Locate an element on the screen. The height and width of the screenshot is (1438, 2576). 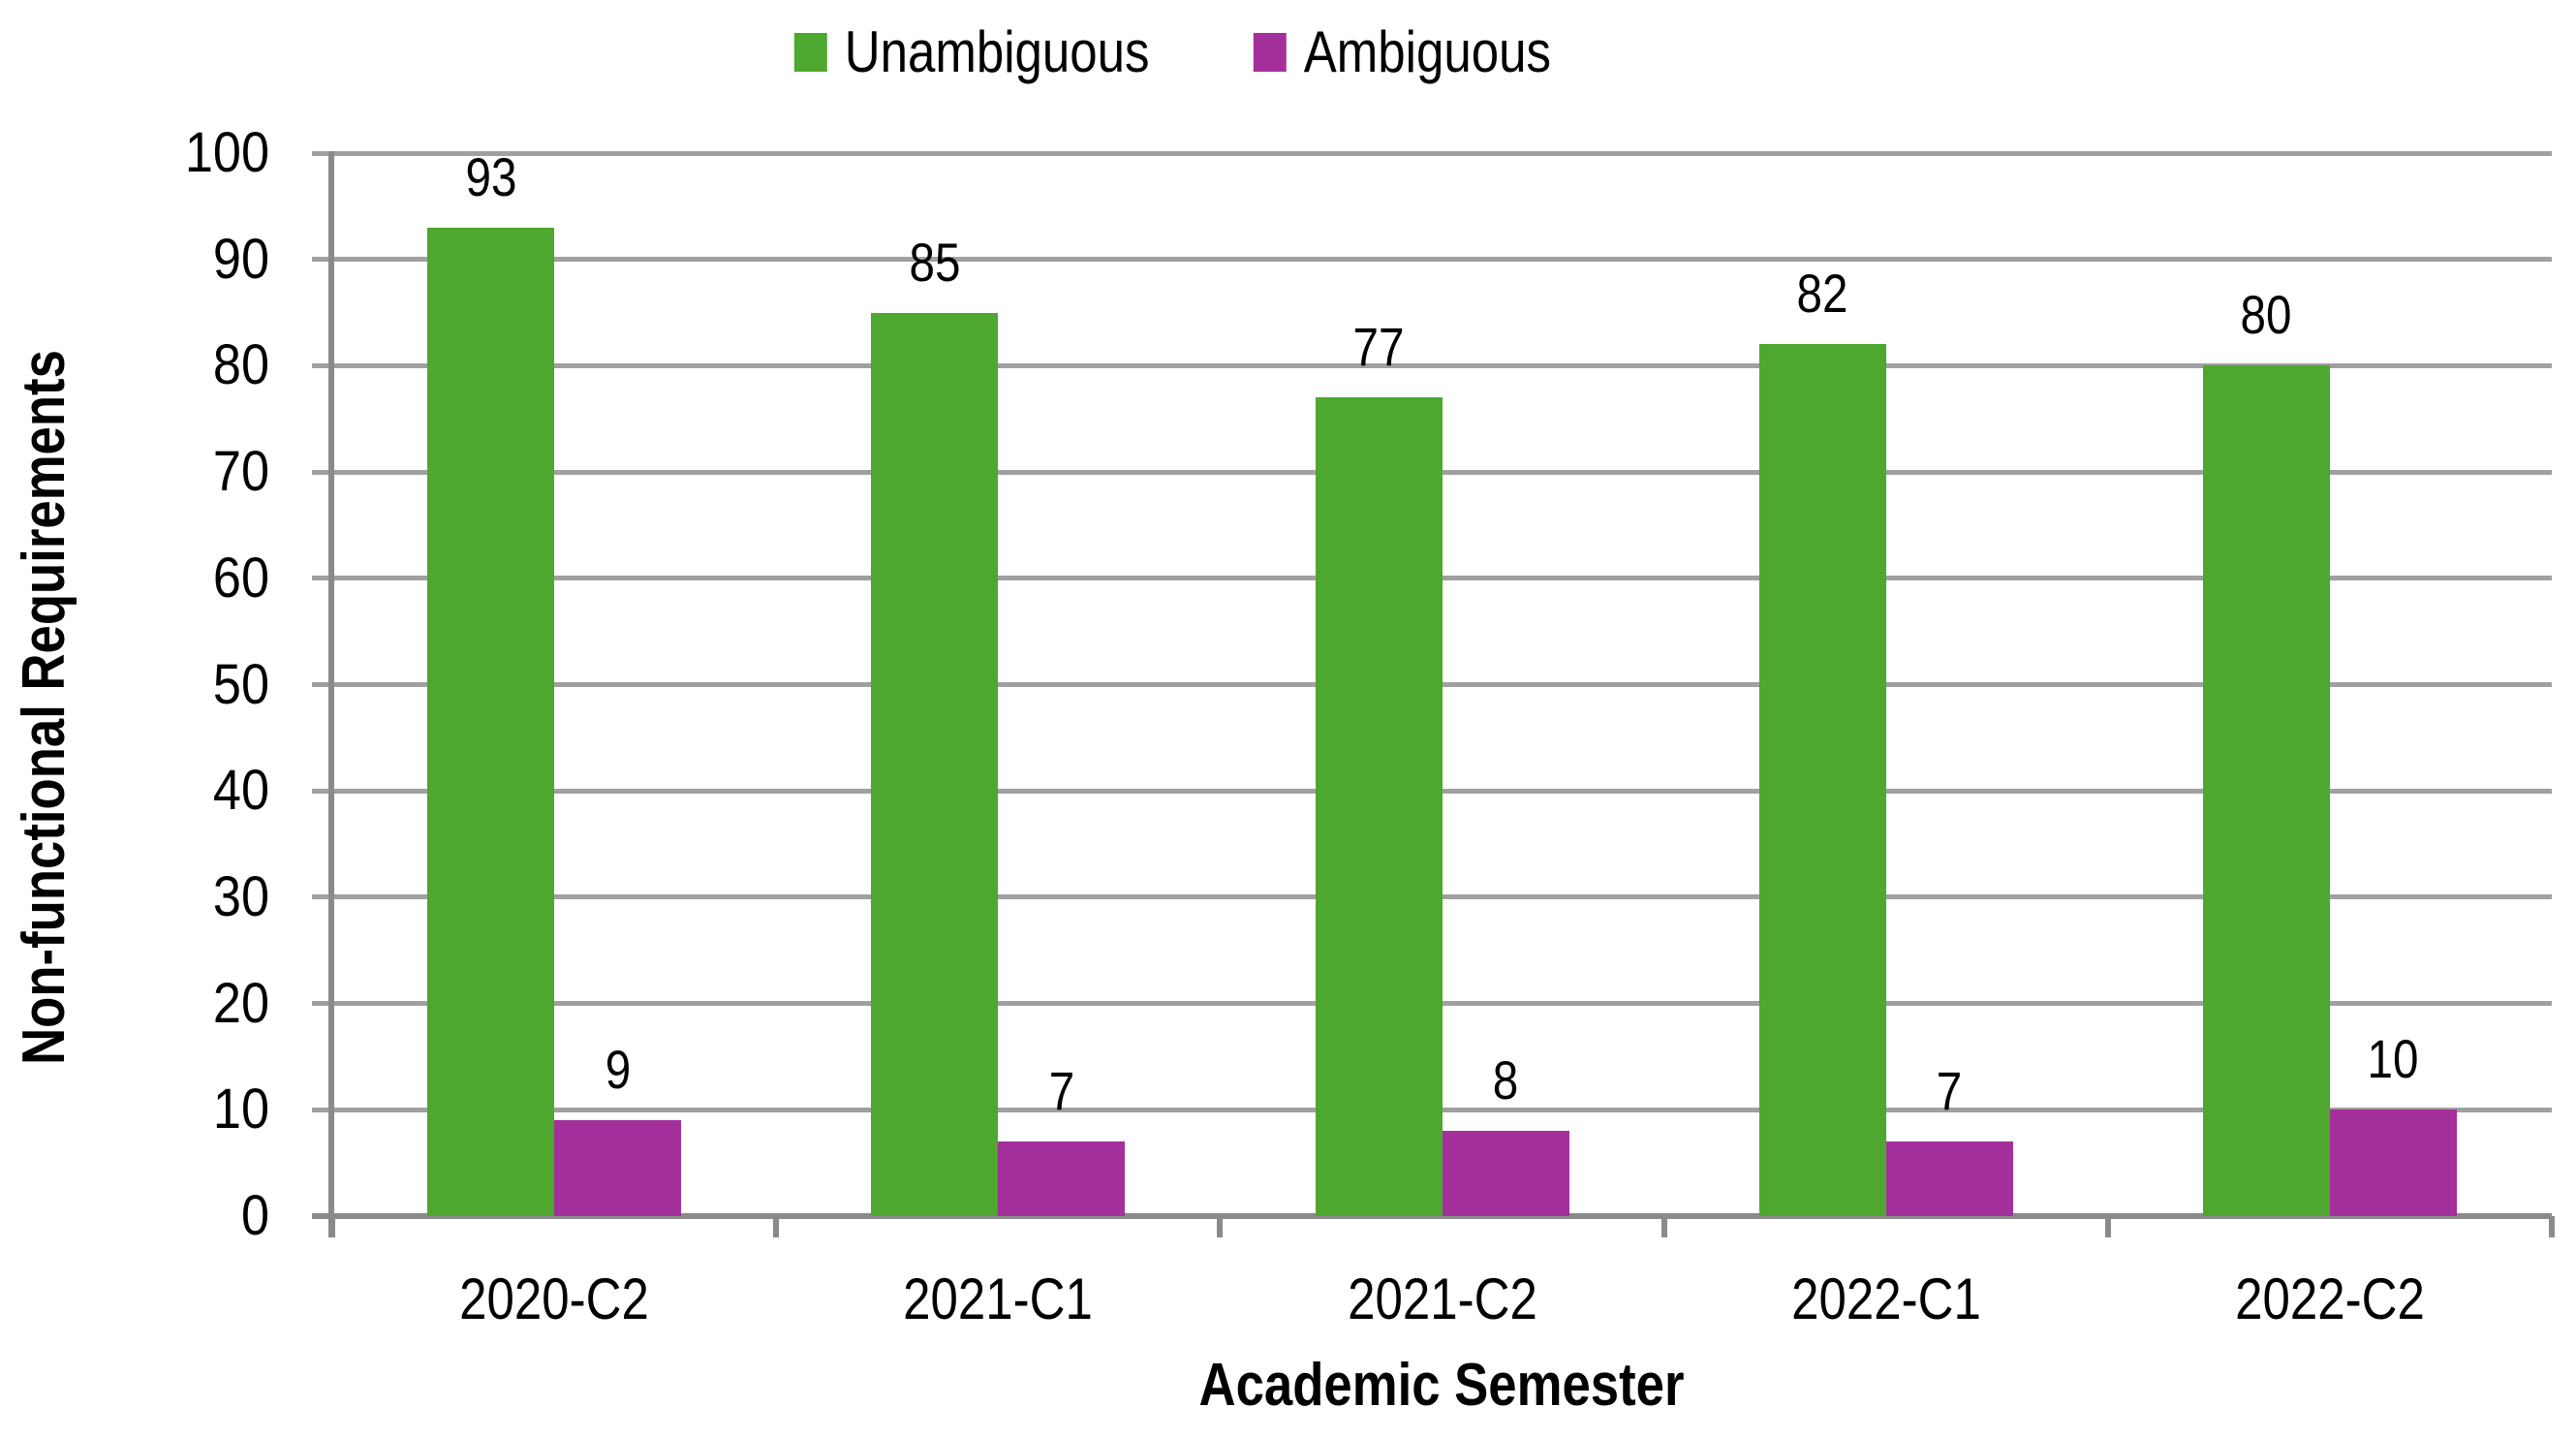
legend-label: Ambiguous is located at coordinates (1428, 51).